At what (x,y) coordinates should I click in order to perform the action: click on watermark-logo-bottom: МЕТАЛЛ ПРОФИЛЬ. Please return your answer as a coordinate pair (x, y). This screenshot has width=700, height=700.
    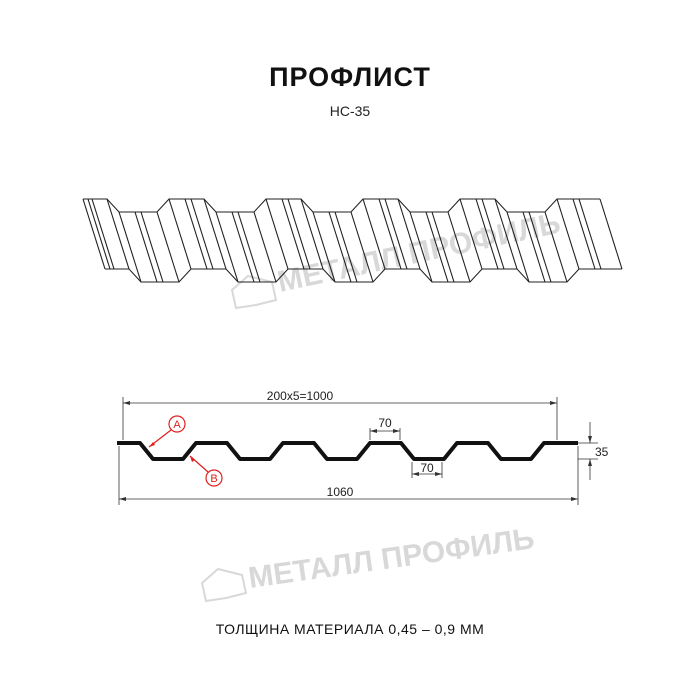
    Looking at the image, I should click on (368, 562).